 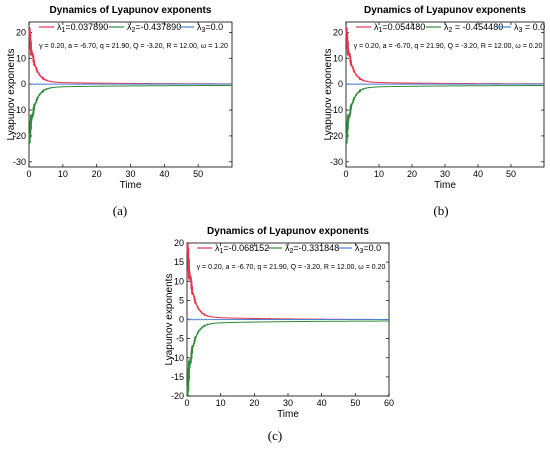 I want to click on caption-c: (c), so click(x=275, y=435).